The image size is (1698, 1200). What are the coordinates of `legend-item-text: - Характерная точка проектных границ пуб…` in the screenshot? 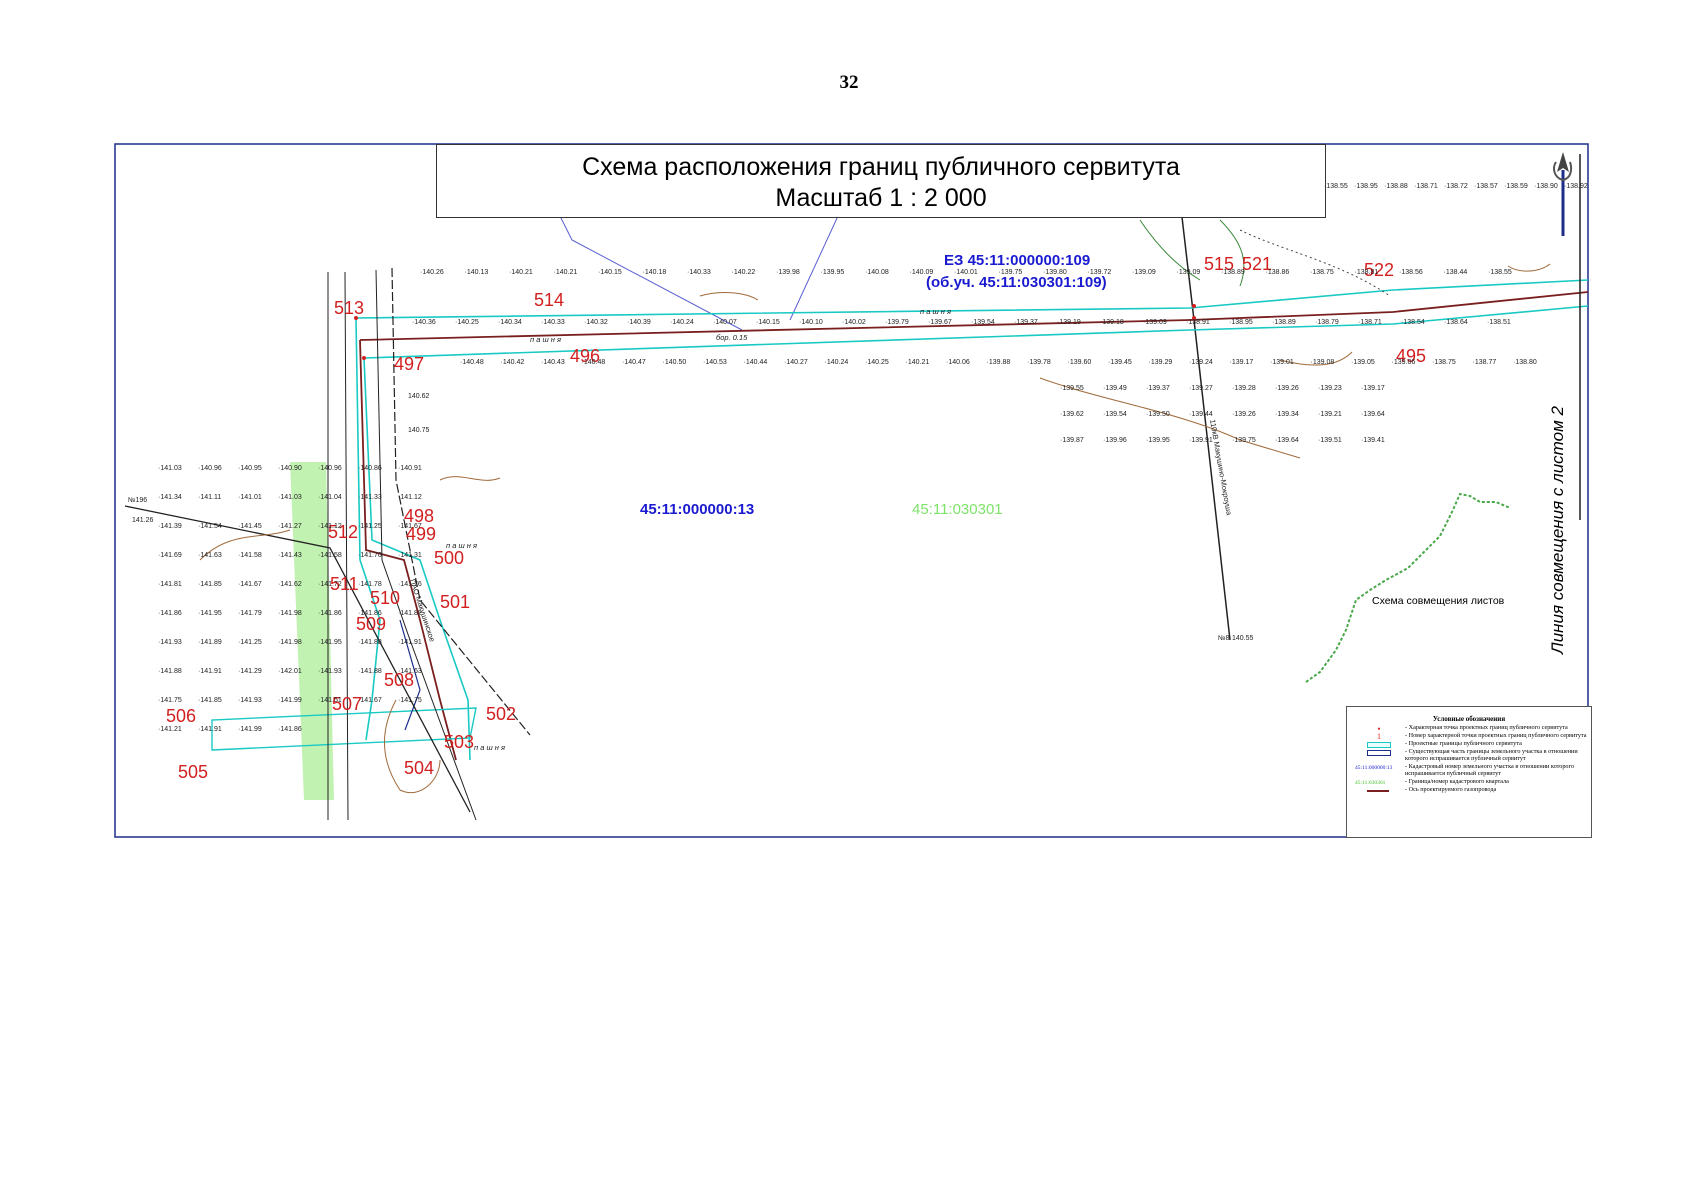 It's located at (1486, 727).